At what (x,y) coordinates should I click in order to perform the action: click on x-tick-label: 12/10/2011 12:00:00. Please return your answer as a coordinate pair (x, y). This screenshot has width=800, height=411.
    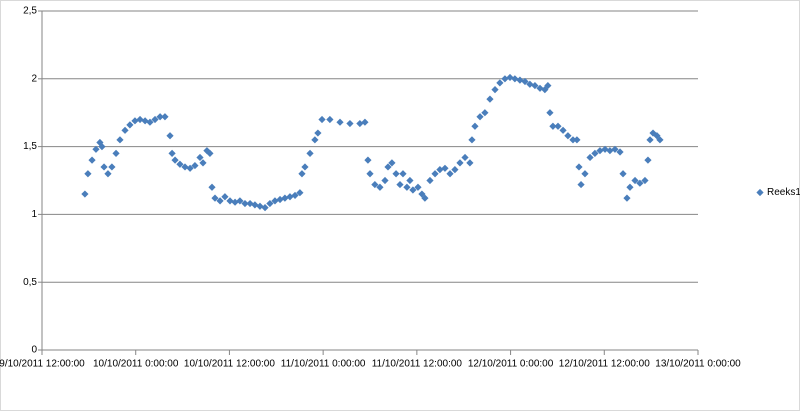
    Looking at the image, I should click on (604, 364).